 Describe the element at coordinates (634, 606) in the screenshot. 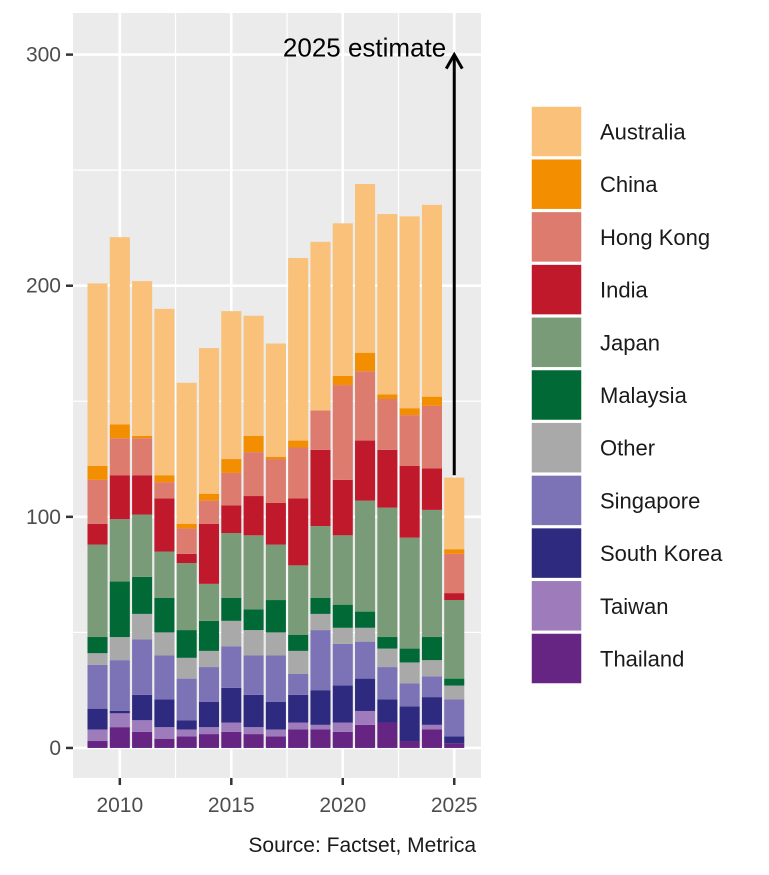

I see `legend-label: Taiwan` at that location.